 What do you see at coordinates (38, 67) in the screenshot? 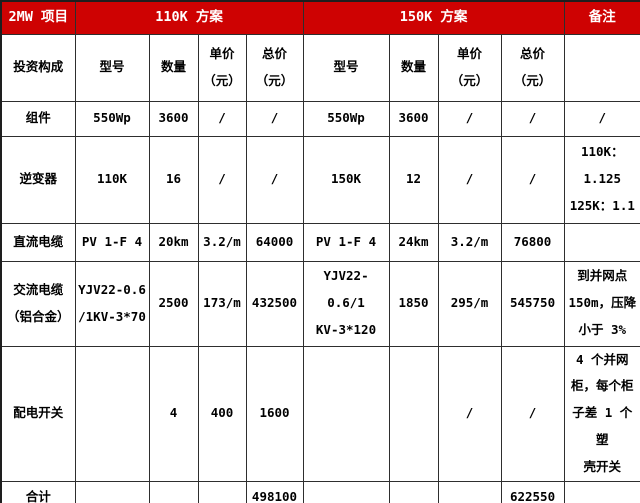
I see `investment-header: 投资构成` at bounding box center [38, 67].